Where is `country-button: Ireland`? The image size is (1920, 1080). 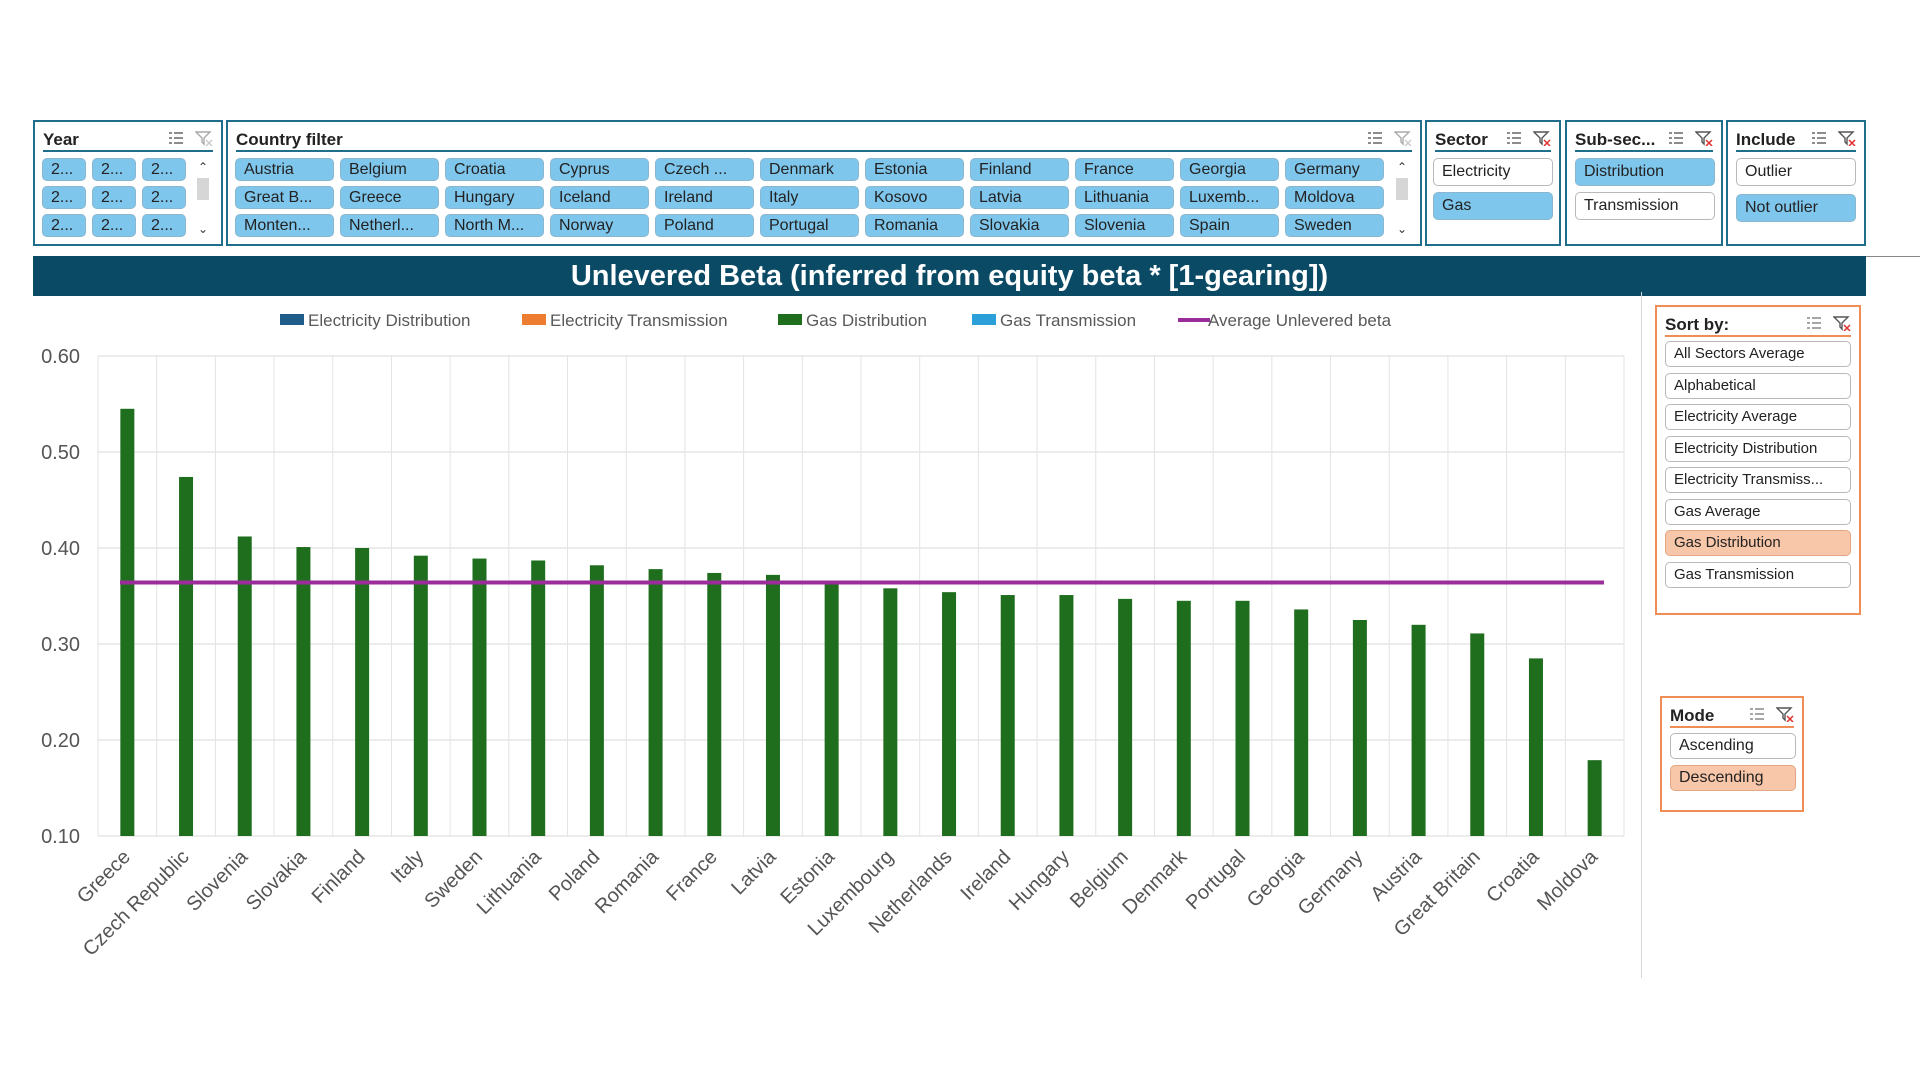
country-button: Ireland is located at coordinates (704, 197).